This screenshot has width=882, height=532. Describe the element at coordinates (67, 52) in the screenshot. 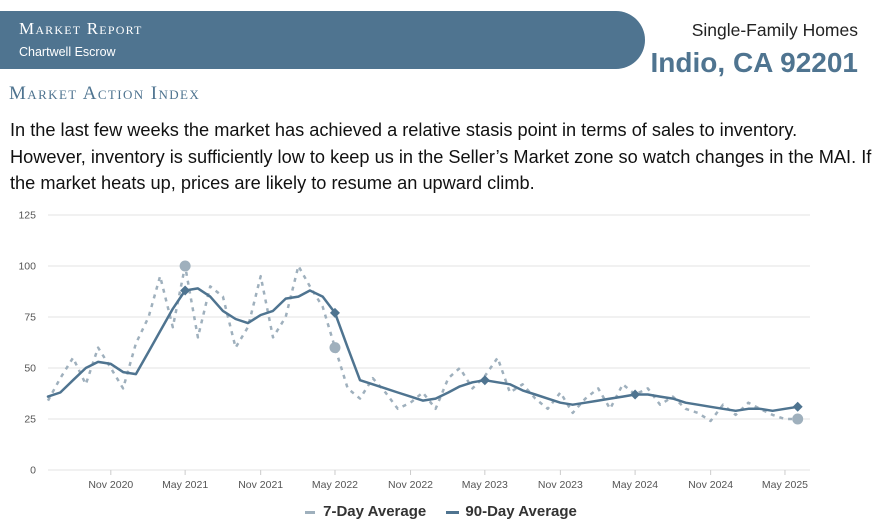

I see `company-name: Chartwell Escrow` at that location.